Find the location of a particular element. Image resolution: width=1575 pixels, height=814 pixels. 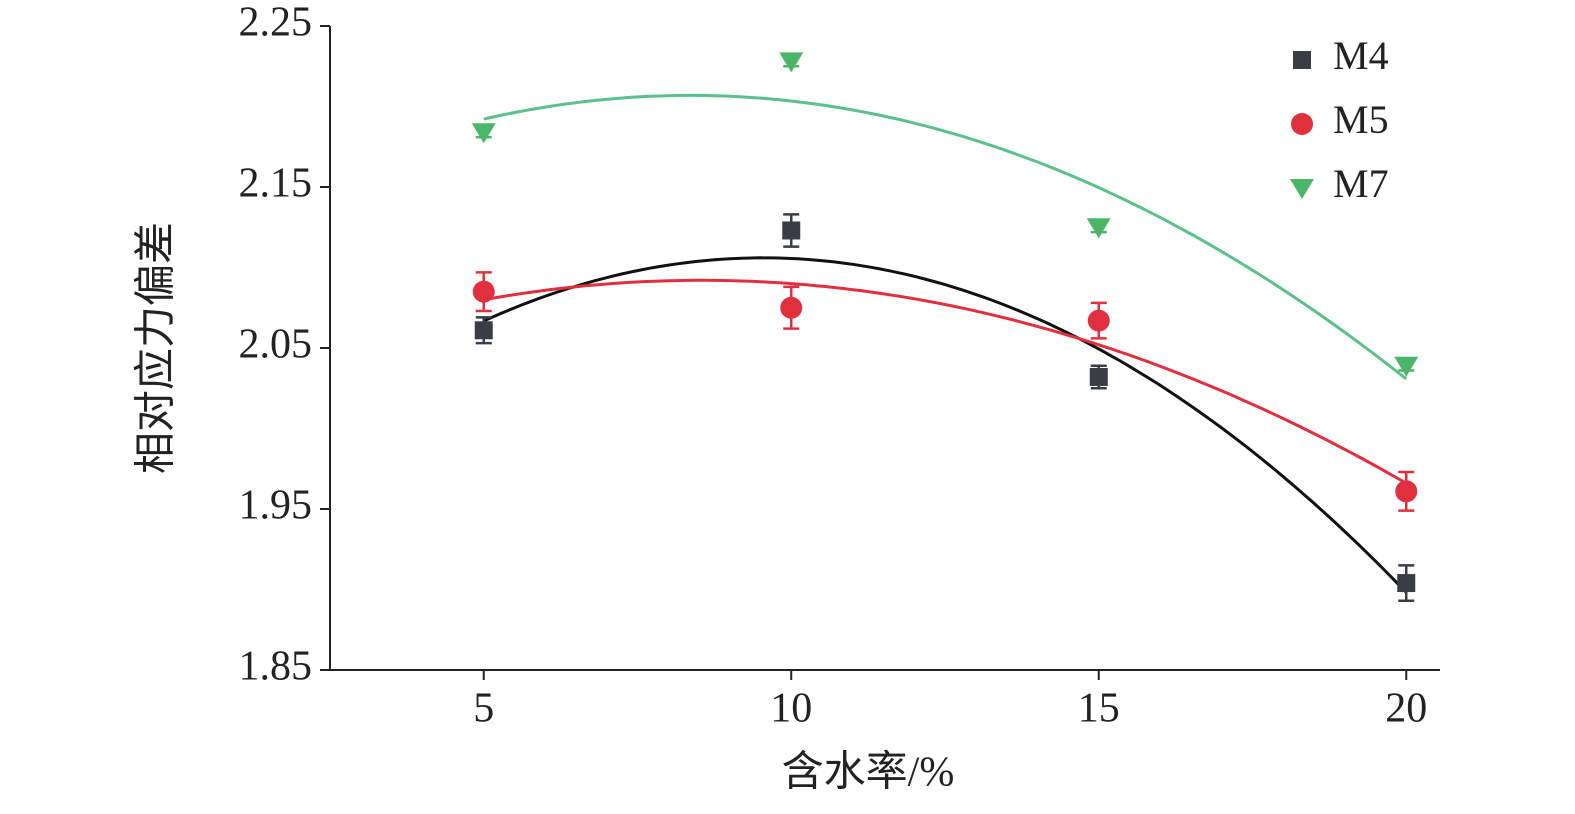

y-tick-label: 1.85 is located at coordinates (276, 667).